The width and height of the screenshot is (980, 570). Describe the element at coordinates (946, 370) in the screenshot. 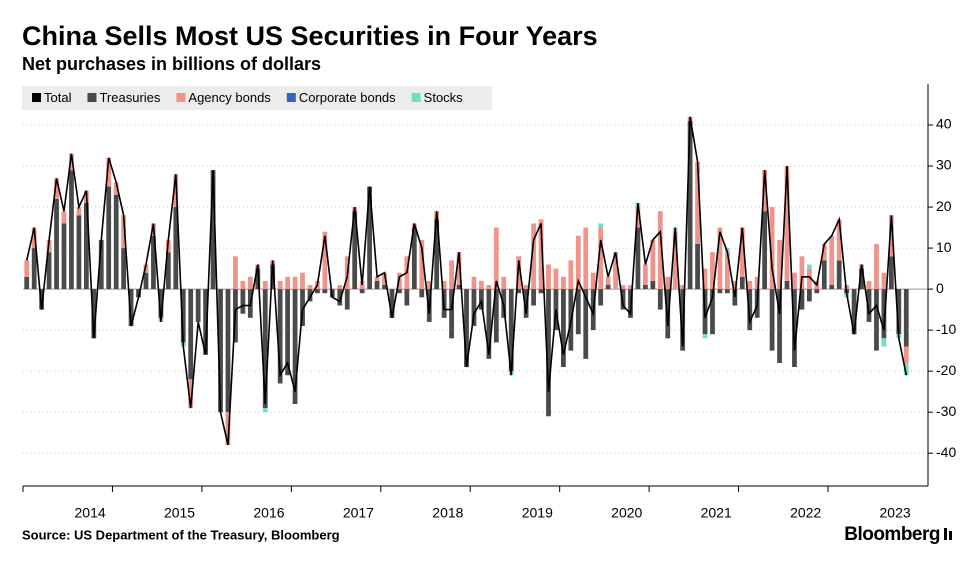

I see `y-tick-label: -20` at that location.